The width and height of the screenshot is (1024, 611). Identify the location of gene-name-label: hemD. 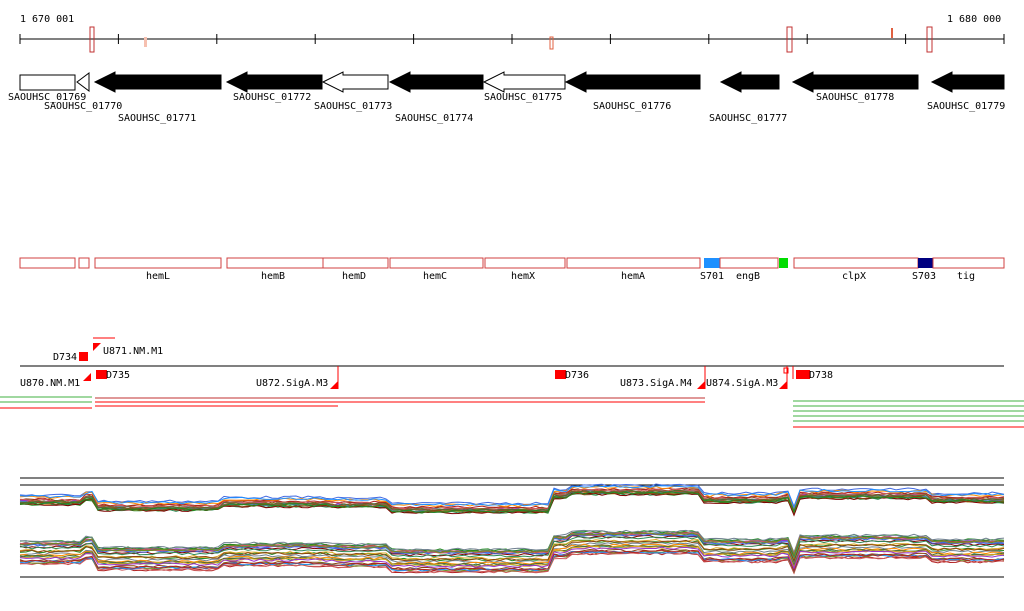
(354, 276).